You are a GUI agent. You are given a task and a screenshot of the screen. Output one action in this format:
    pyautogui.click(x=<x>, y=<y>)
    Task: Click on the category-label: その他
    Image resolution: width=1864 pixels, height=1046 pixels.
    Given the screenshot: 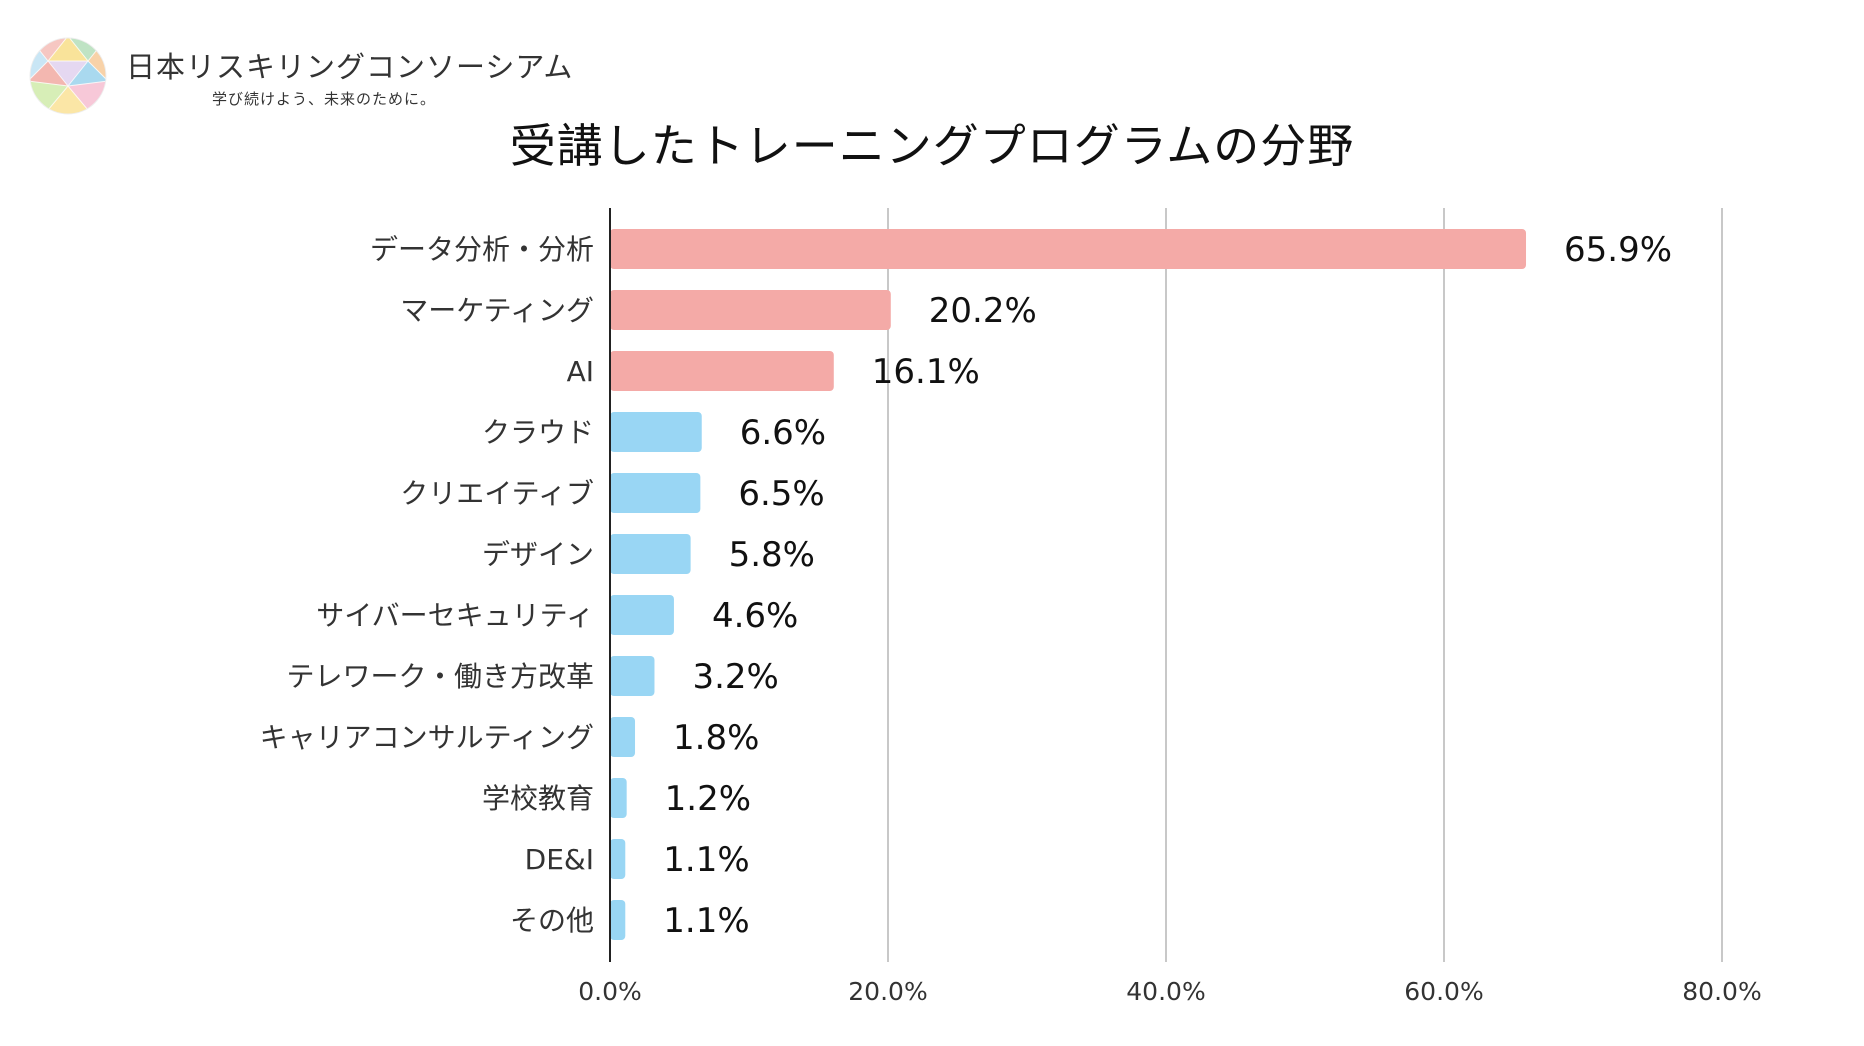 What is the action you would take?
    pyautogui.click(x=552, y=920)
    